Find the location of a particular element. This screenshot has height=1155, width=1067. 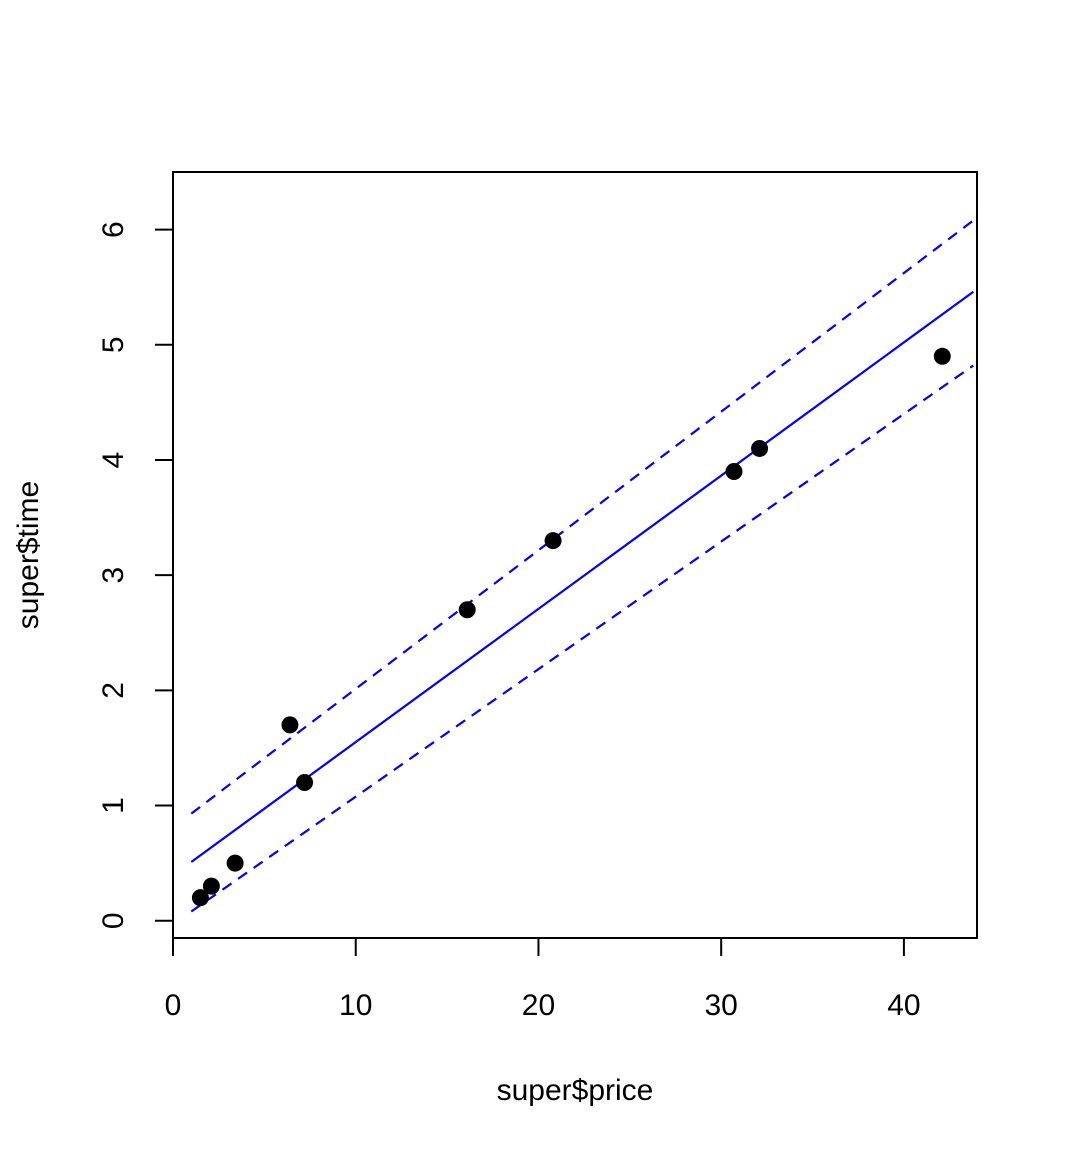

x-tick-label: 10 is located at coordinates (355, 1005).